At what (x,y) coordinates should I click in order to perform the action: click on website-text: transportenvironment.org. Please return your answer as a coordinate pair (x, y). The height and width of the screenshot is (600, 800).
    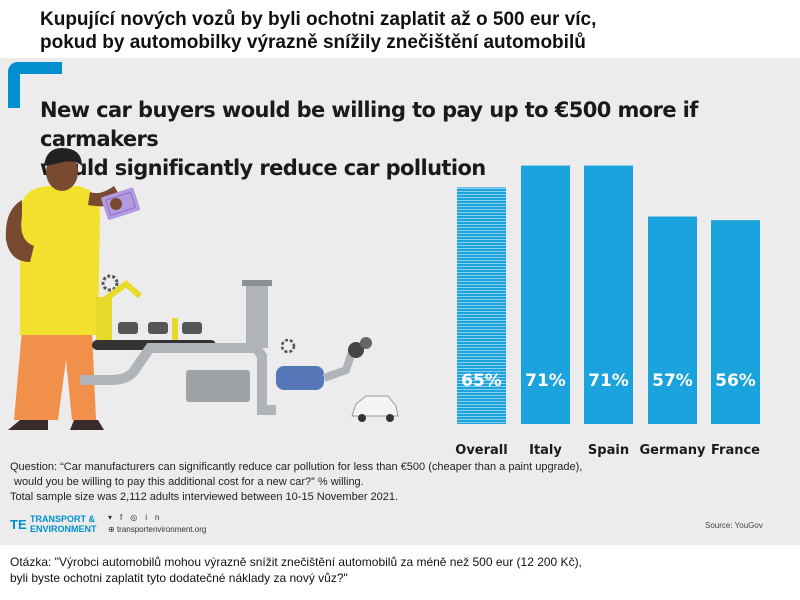
    Looking at the image, I should click on (161, 529).